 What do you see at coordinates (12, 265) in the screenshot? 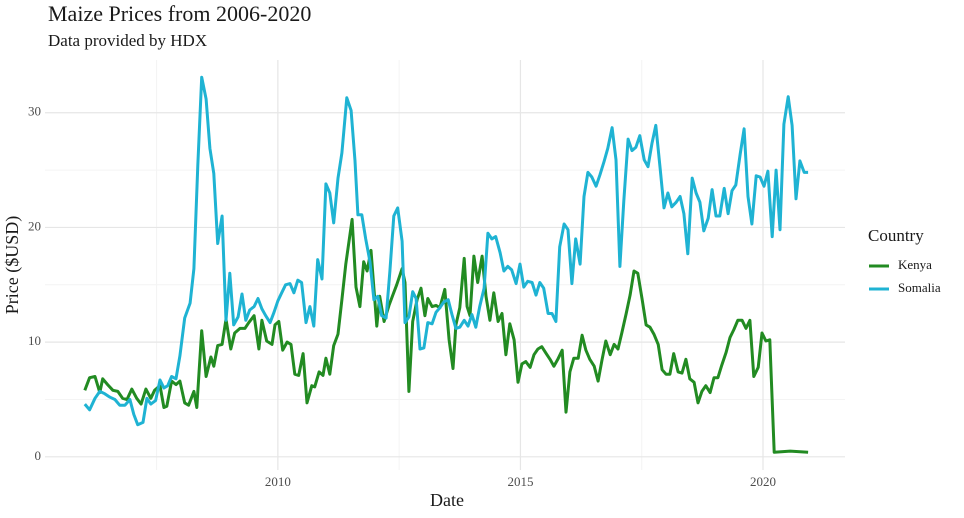
I see `y-axis-label: Price ($USD)` at bounding box center [12, 265].